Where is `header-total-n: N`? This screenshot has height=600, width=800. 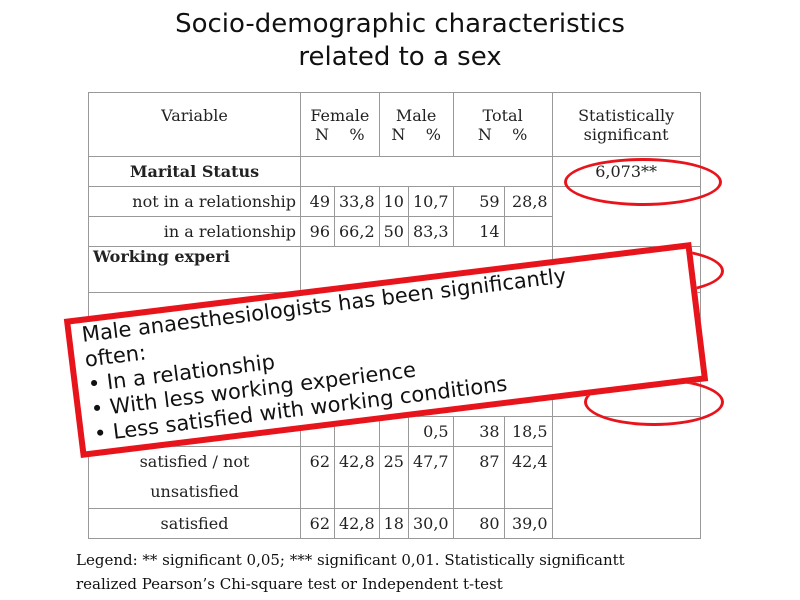 header-total-n: N is located at coordinates (484, 134).